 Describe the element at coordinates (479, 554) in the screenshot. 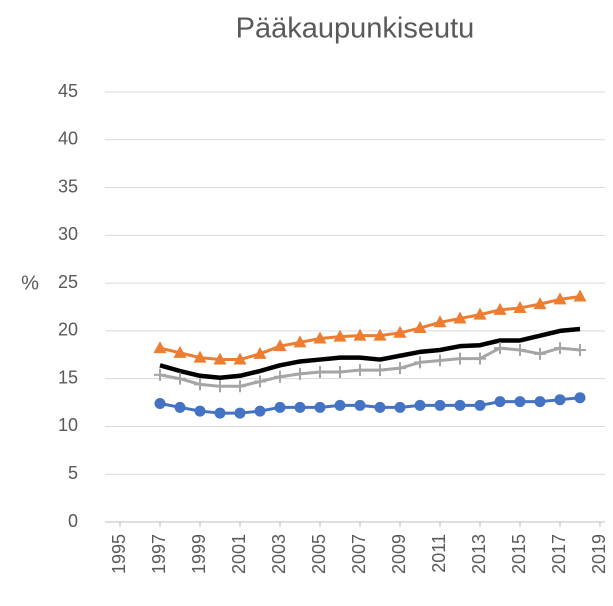

I see `x-tick-label: 2013` at that location.